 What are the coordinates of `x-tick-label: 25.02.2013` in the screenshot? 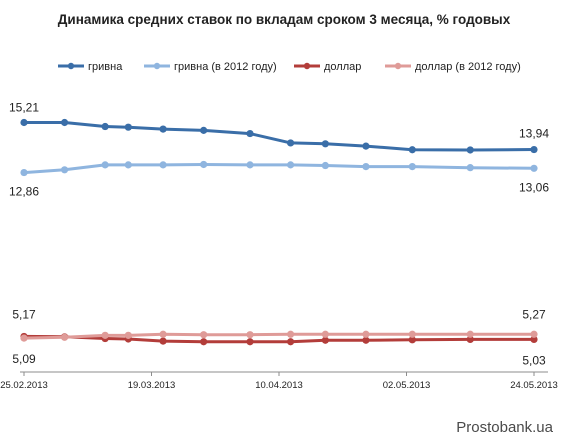 It's located at (24, 385).